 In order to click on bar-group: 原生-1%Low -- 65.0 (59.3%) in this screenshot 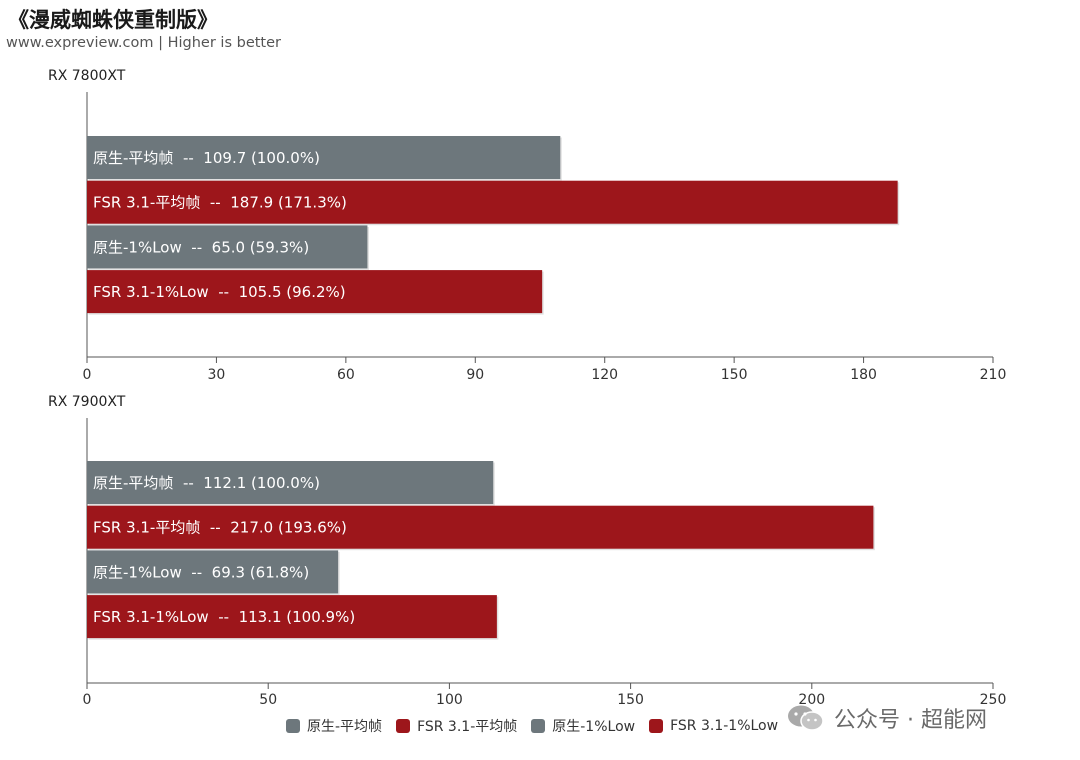, I will do `click(228, 247)`.